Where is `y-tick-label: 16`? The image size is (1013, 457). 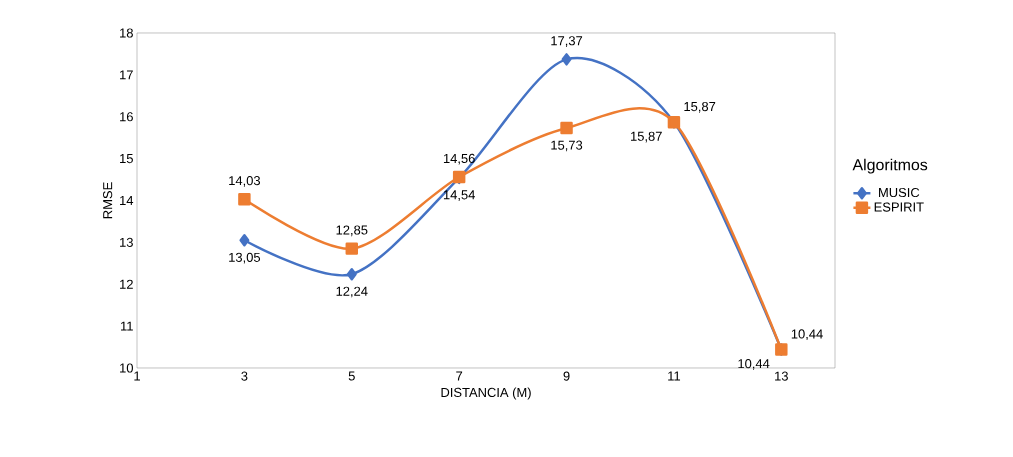 y-tick-label: 16 is located at coordinates (126, 117).